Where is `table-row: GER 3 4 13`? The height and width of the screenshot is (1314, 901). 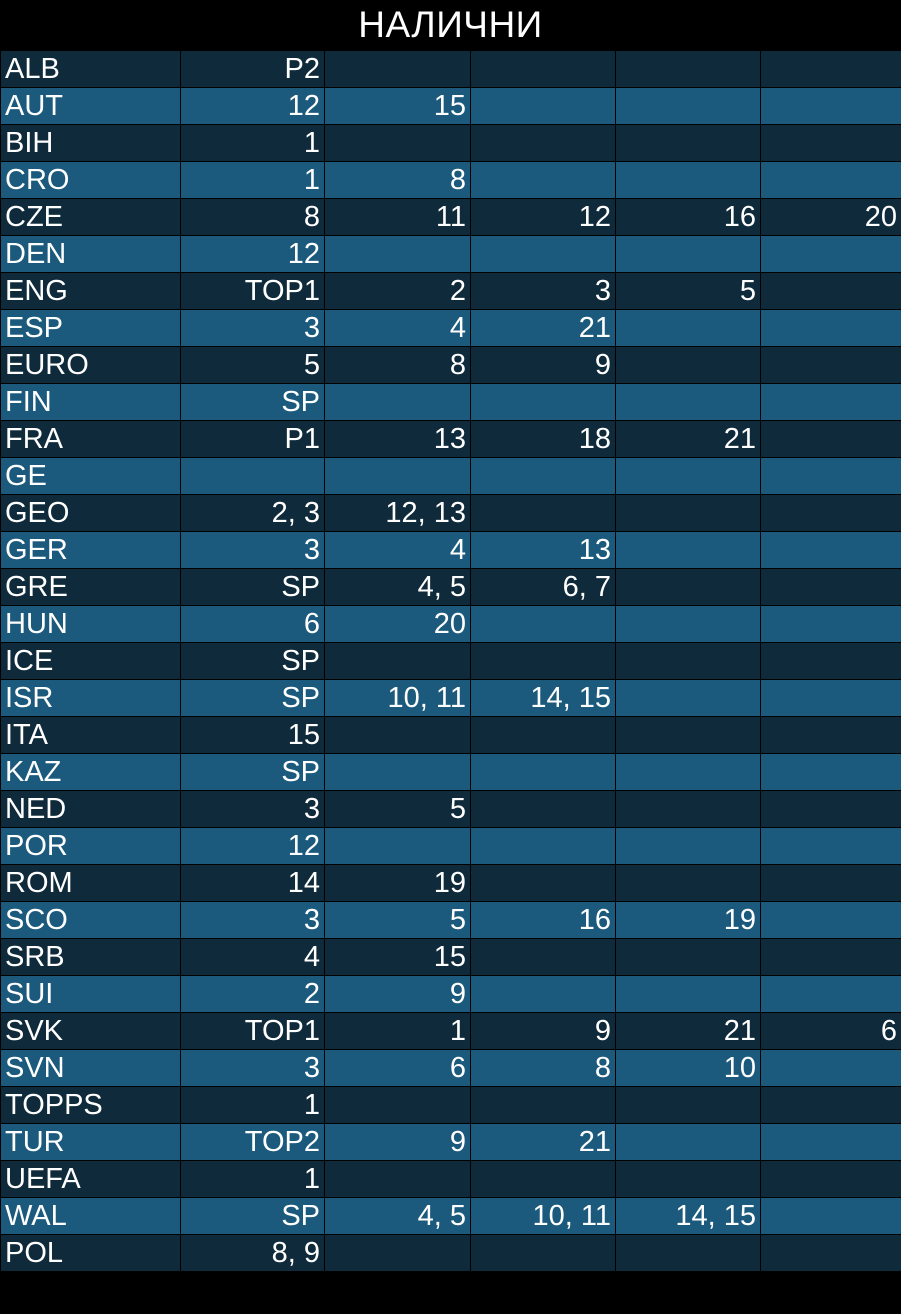
table-row: GER 3 4 13 is located at coordinates (450, 550).